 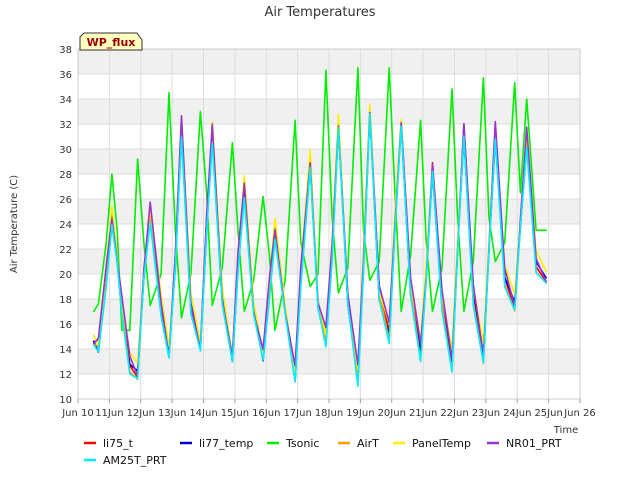 I want to click on y-tick-label: 22, so click(x=65, y=250).